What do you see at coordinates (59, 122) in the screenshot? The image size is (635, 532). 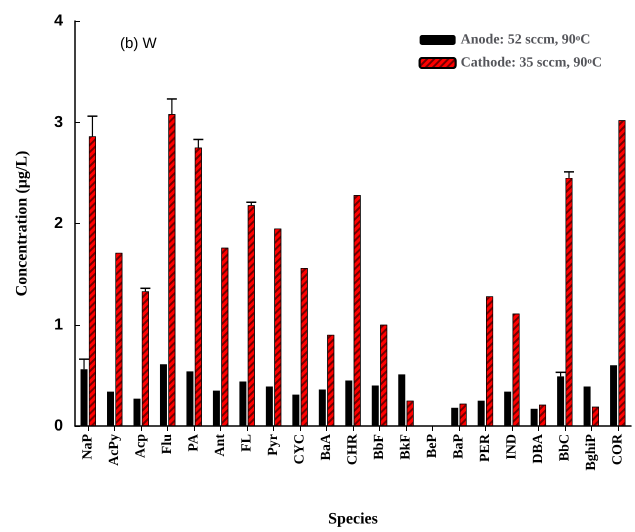 I see `y-tick-label: 3` at bounding box center [59, 122].